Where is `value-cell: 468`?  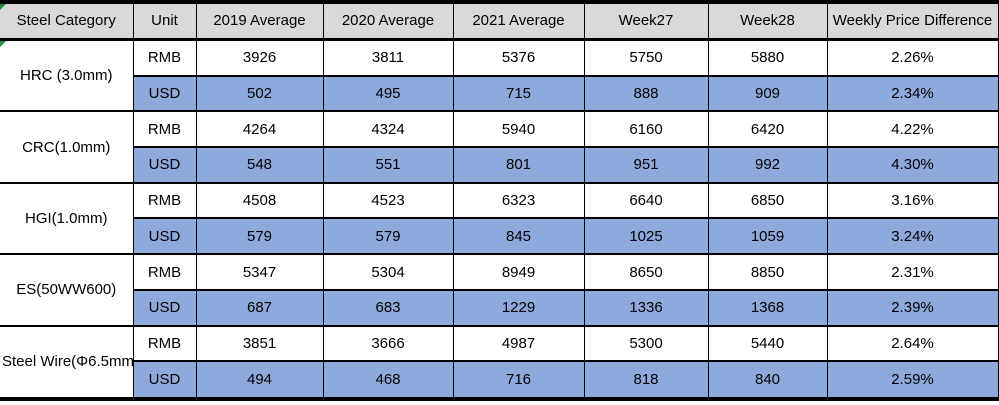 value-cell: 468 is located at coordinates (388, 380).